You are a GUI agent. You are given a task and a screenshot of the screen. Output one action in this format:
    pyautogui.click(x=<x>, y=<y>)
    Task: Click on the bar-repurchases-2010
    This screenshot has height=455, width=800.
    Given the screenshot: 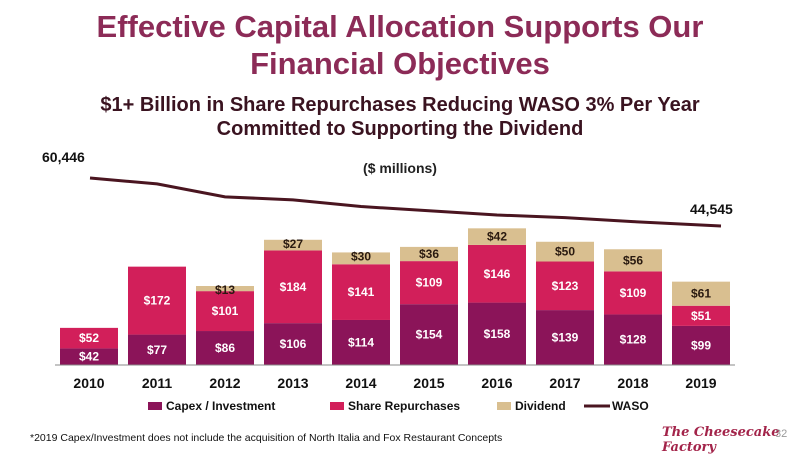 What is the action you would take?
    pyautogui.click(x=89, y=338)
    